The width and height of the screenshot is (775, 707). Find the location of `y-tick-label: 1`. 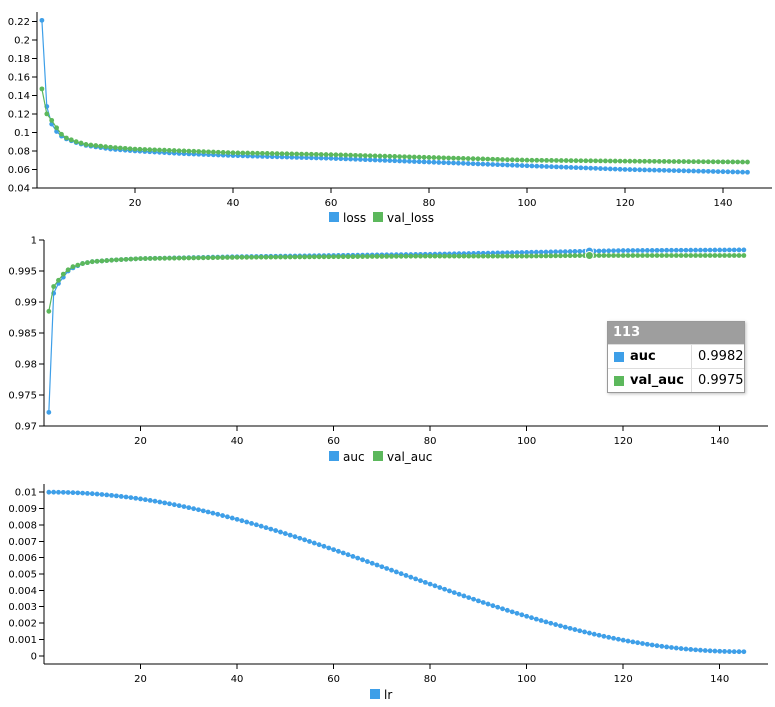

y-tick-label: 1 is located at coordinates (34, 241).